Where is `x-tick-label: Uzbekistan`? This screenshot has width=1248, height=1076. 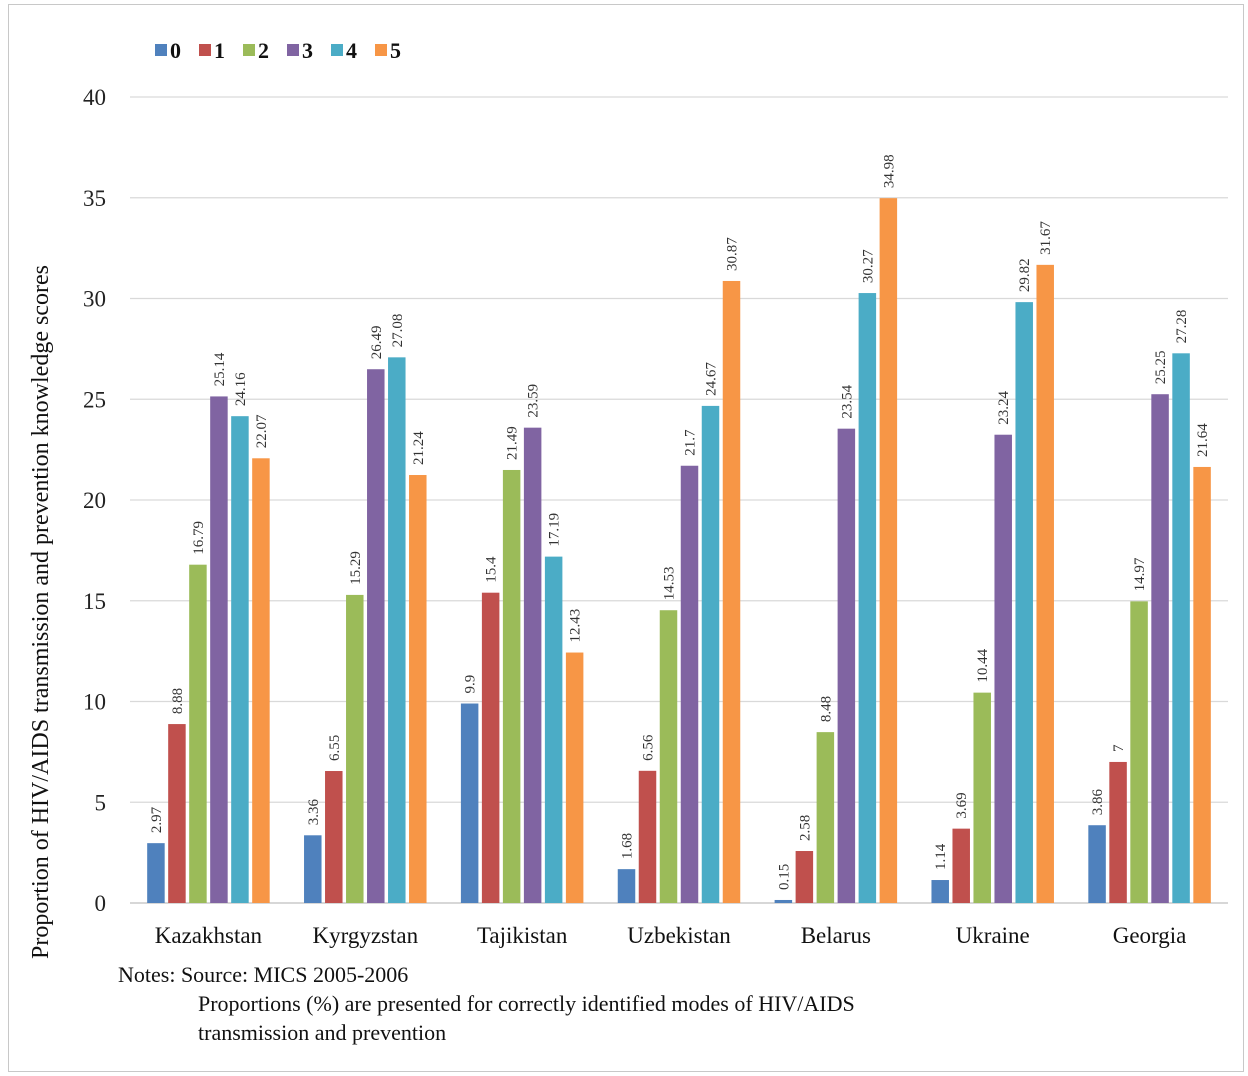 x-tick-label: Uzbekistan is located at coordinates (679, 935).